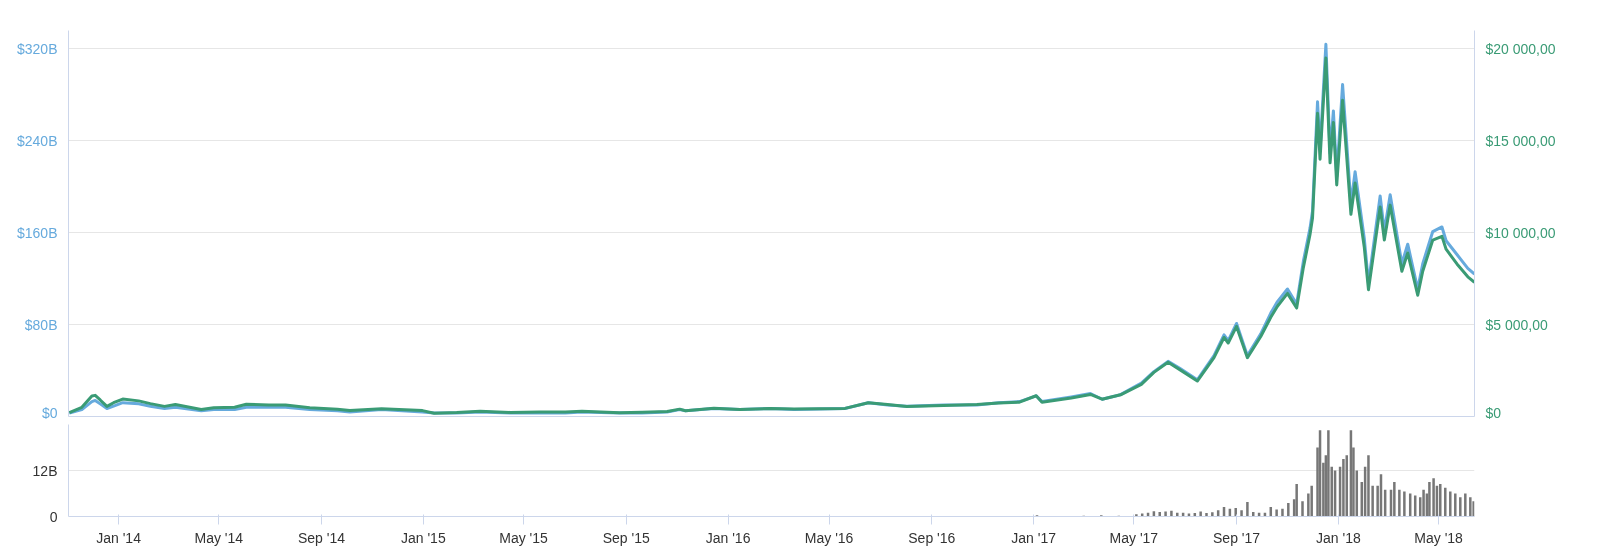  Describe the element at coordinates (219, 537) in the screenshot. I see `x-tick-label: May '14` at that location.